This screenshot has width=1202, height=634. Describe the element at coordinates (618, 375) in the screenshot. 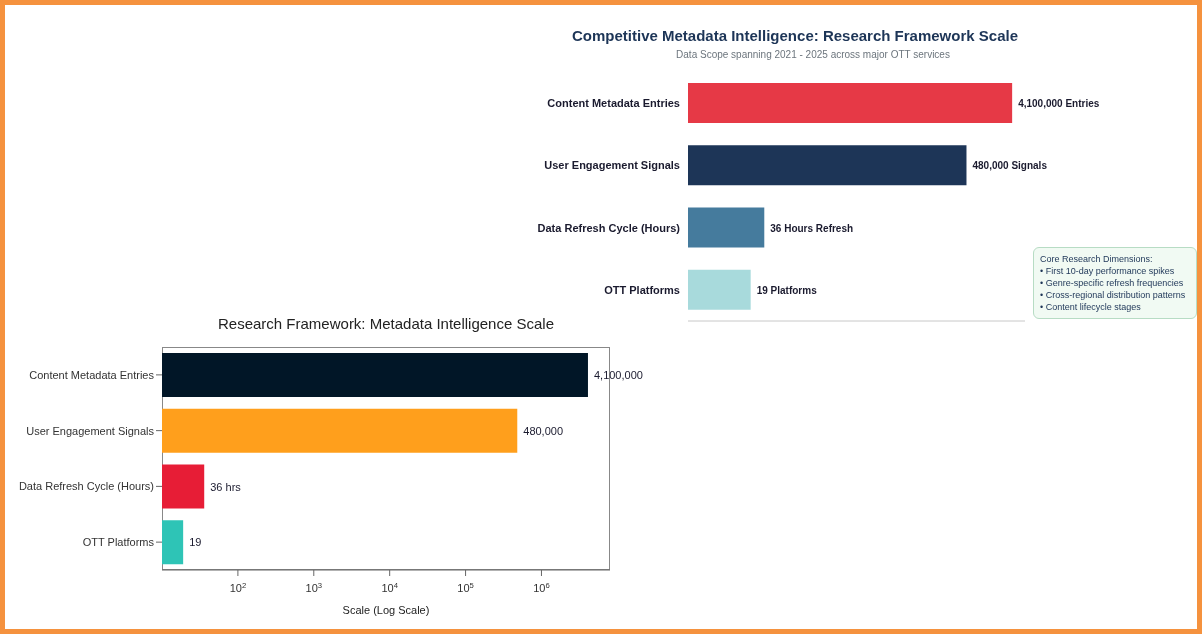

I see `data-label: 4,100,000` at that location.